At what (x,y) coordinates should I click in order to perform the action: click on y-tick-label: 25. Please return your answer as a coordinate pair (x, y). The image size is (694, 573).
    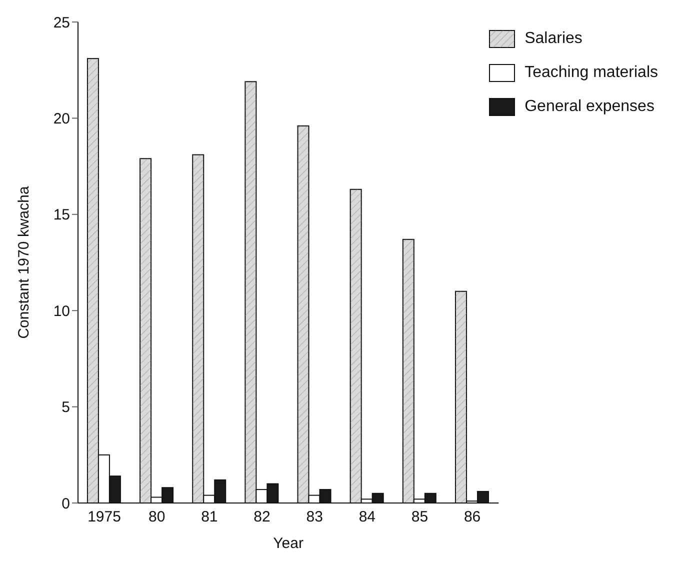
    Looking at the image, I should click on (61, 23).